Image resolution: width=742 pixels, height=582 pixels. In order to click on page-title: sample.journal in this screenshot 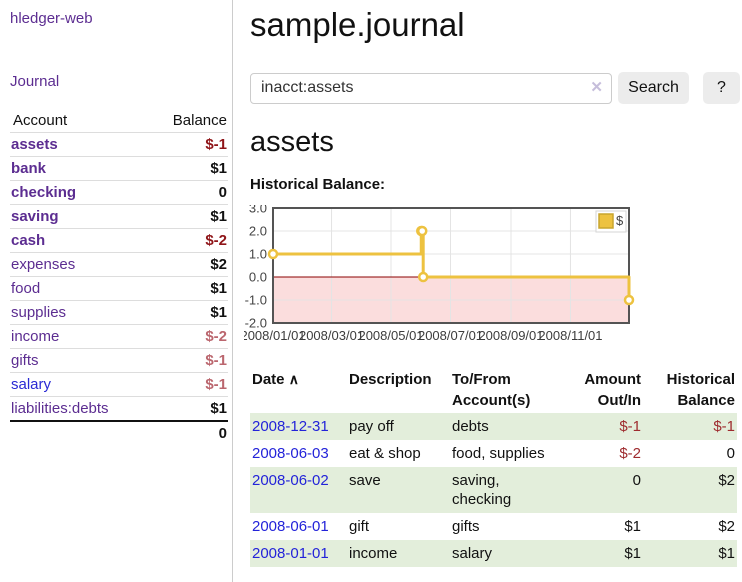, I will do `click(357, 24)`.